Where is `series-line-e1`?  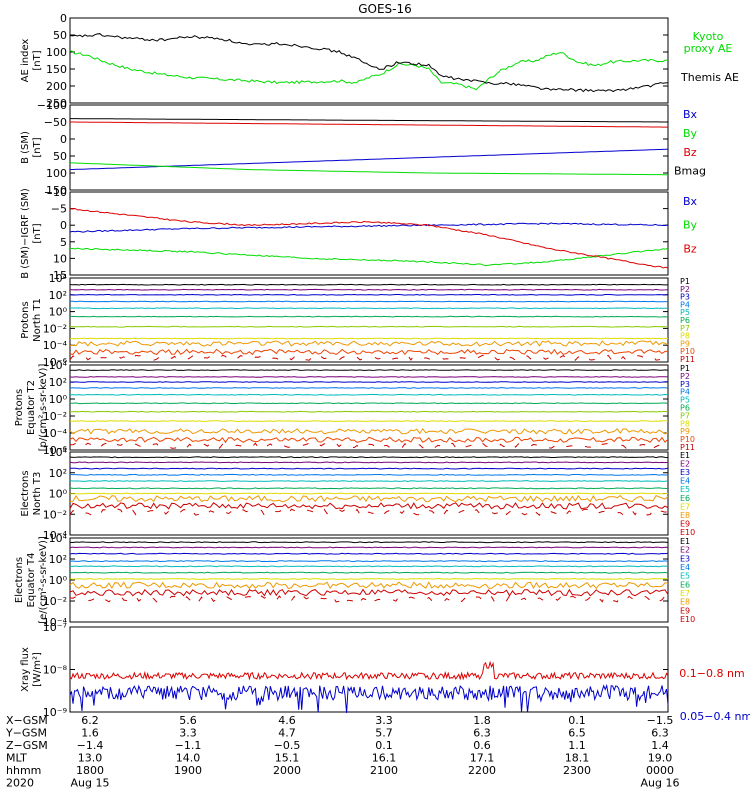 series-line-e1 is located at coordinates (369, 542).